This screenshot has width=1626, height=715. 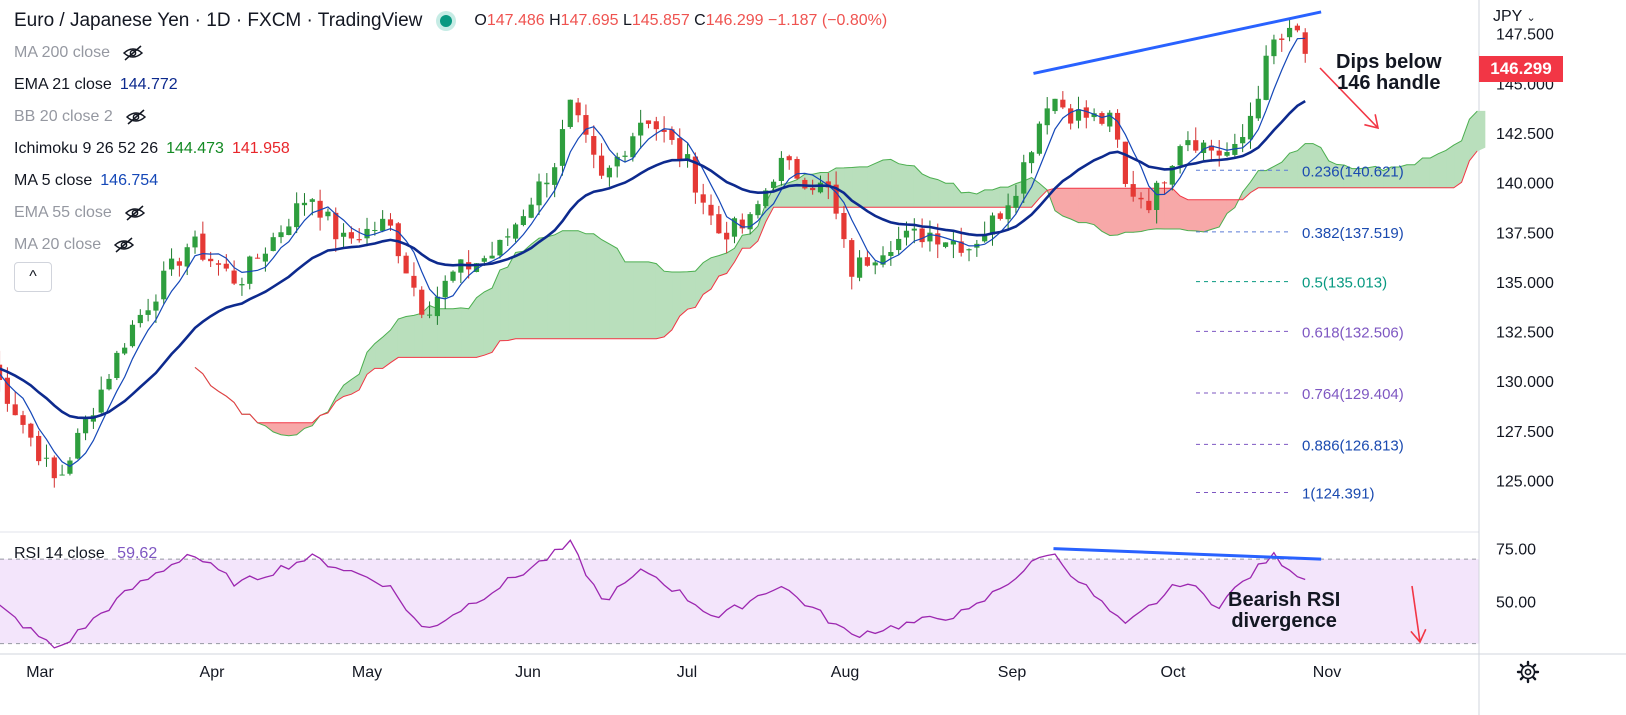 I want to click on currency-selector: JPY ⌄, so click(x=1514, y=17).